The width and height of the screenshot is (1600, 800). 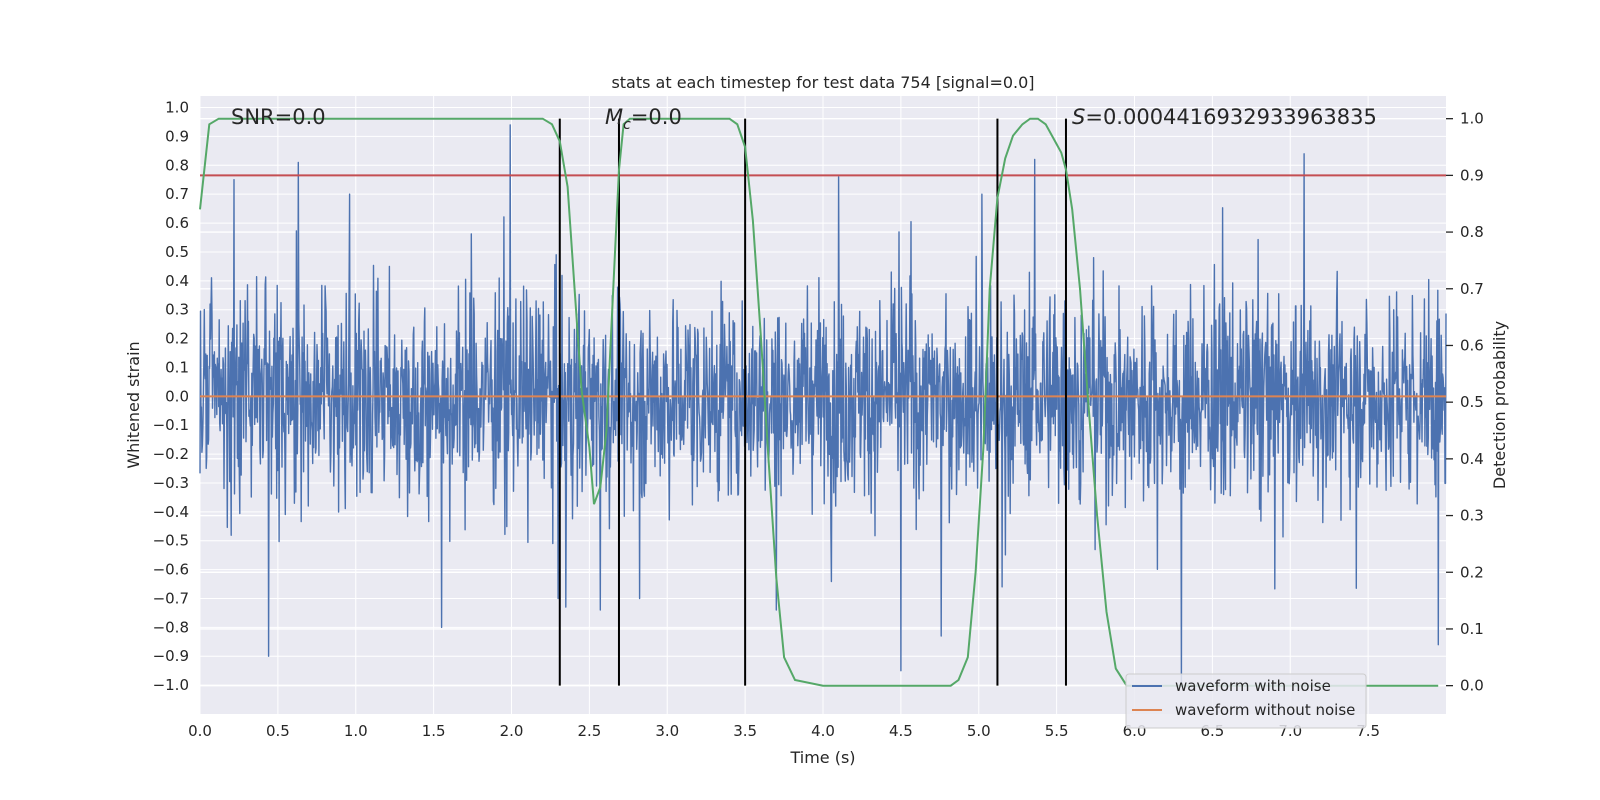 I want to click on left-tick-label: 0.2, so click(x=177, y=339).